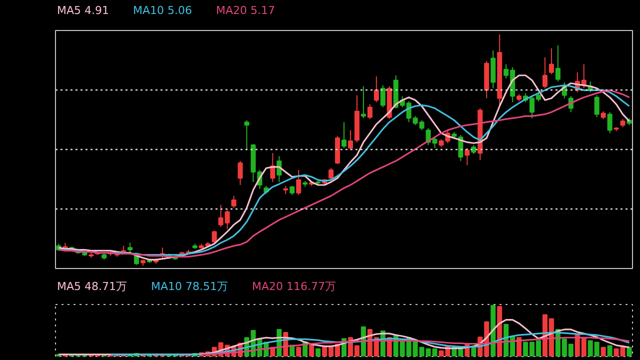 This screenshot has height=360, width=640. Describe the element at coordinates (246, 10) in the screenshot. I see `text: MA20 5.17` at that location.